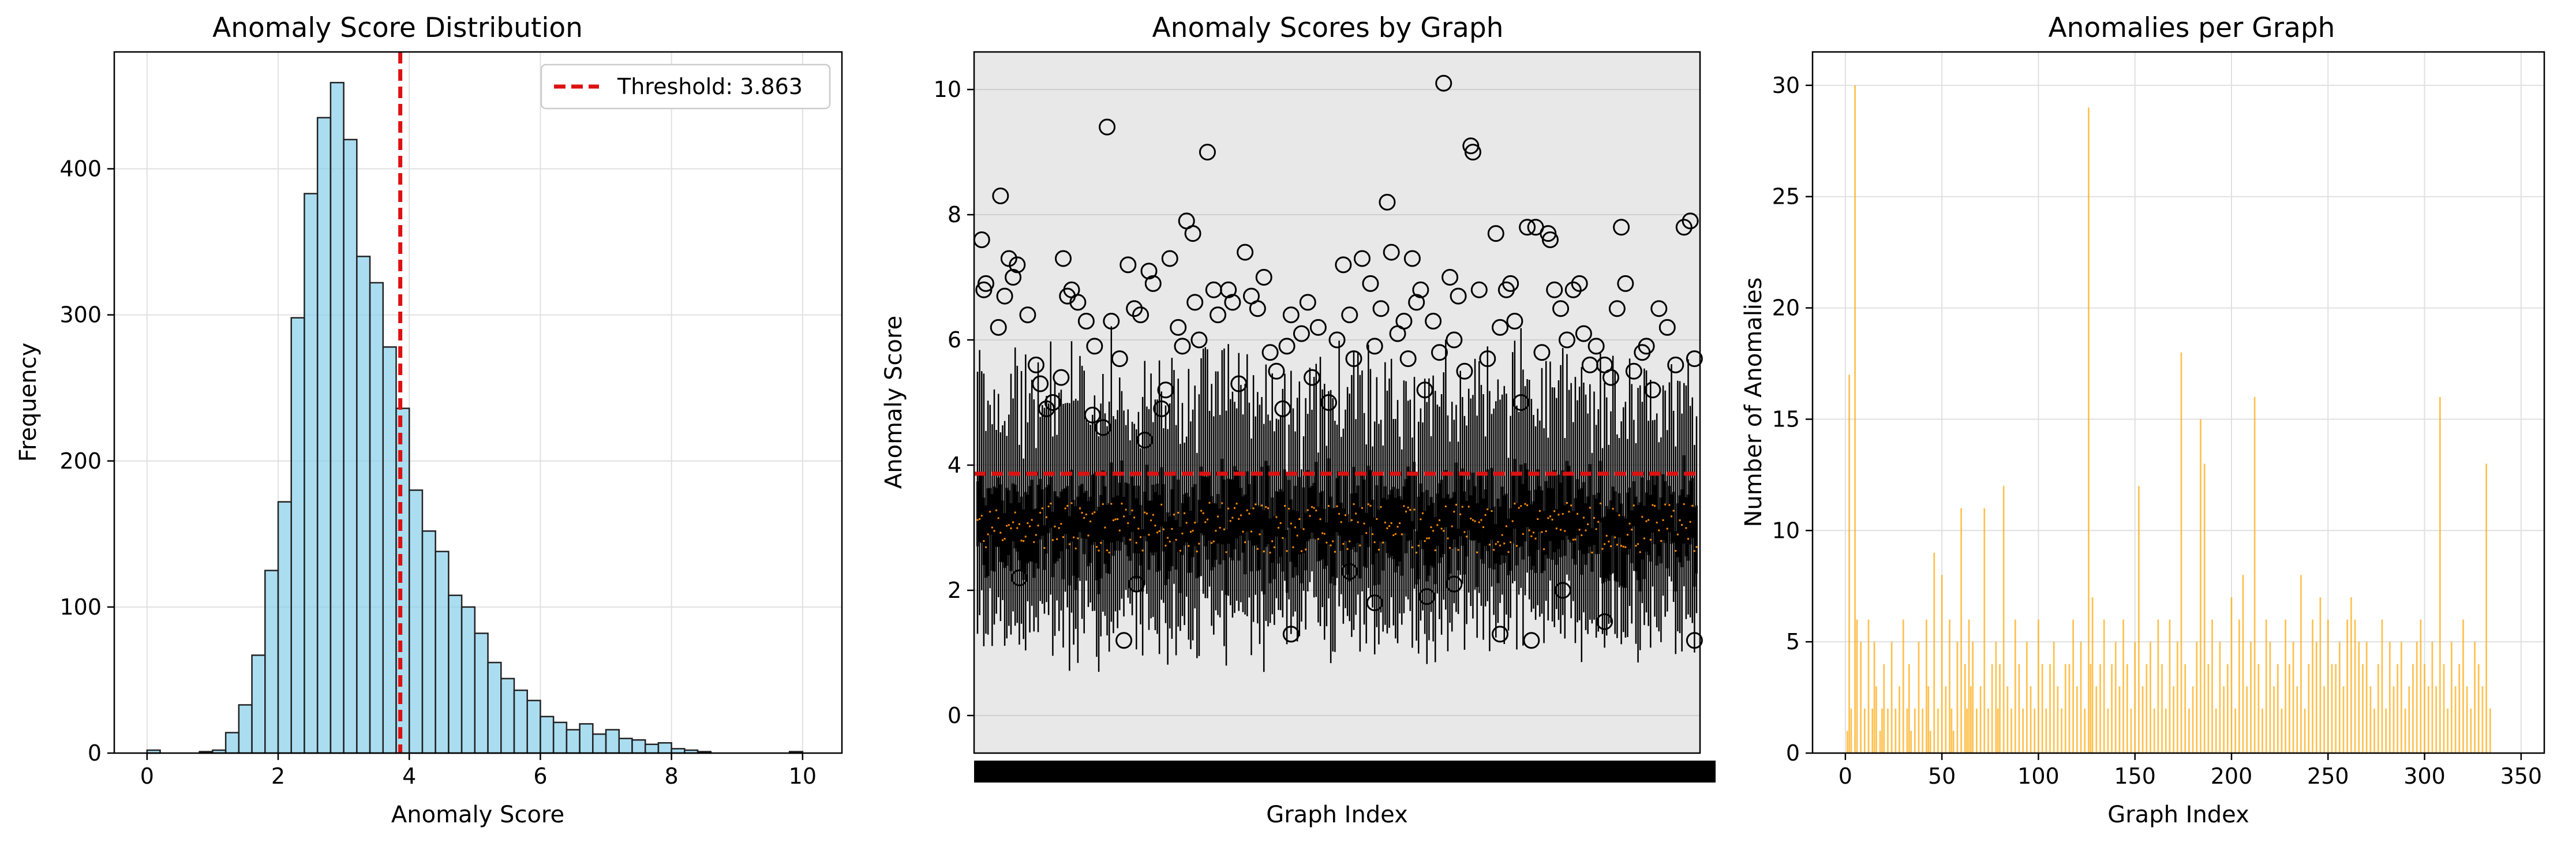 The image size is (2576, 846). What do you see at coordinates (2190, 771) in the screenshot?
I see `anomaly-count-x-ticks: 0 50 100 150 200 250 300 350` at bounding box center [2190, 771].